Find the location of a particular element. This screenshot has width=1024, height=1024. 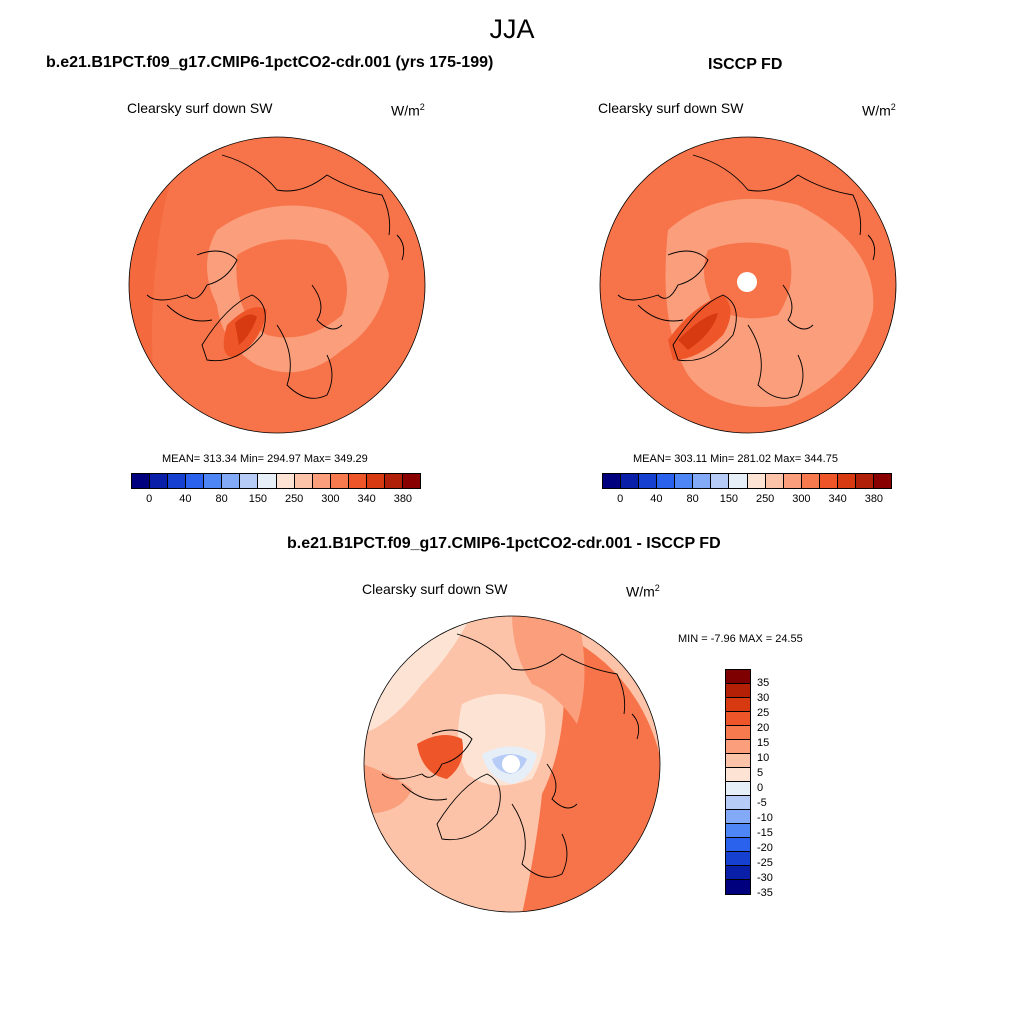

obs-coastlines is located at coordinates (746, 276).